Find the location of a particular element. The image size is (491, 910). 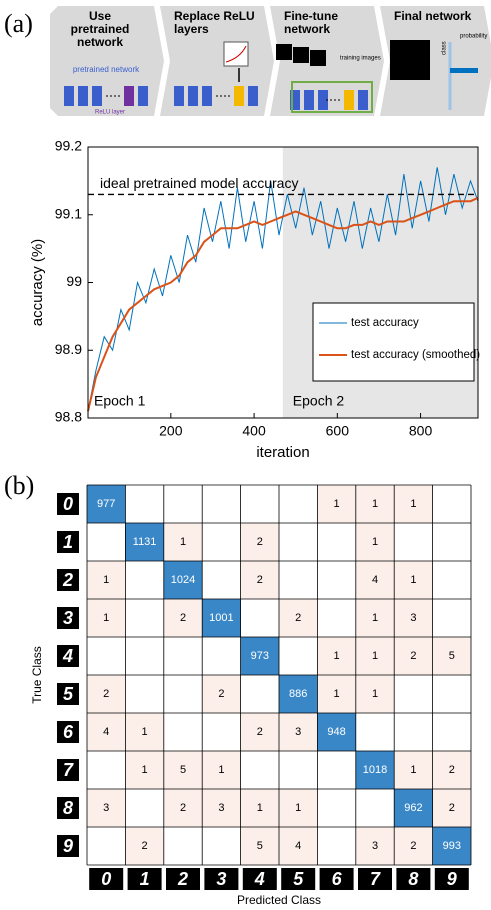

step-label: probability is located at coordinates (473, 37).